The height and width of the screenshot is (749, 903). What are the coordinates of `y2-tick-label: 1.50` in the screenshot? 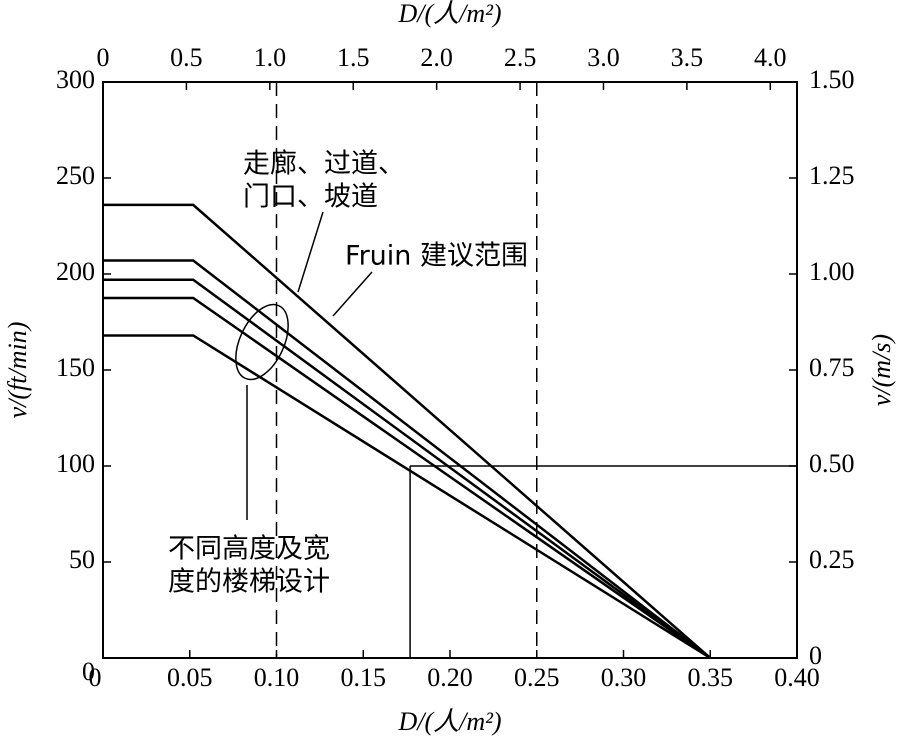 It's located at (832, 79).